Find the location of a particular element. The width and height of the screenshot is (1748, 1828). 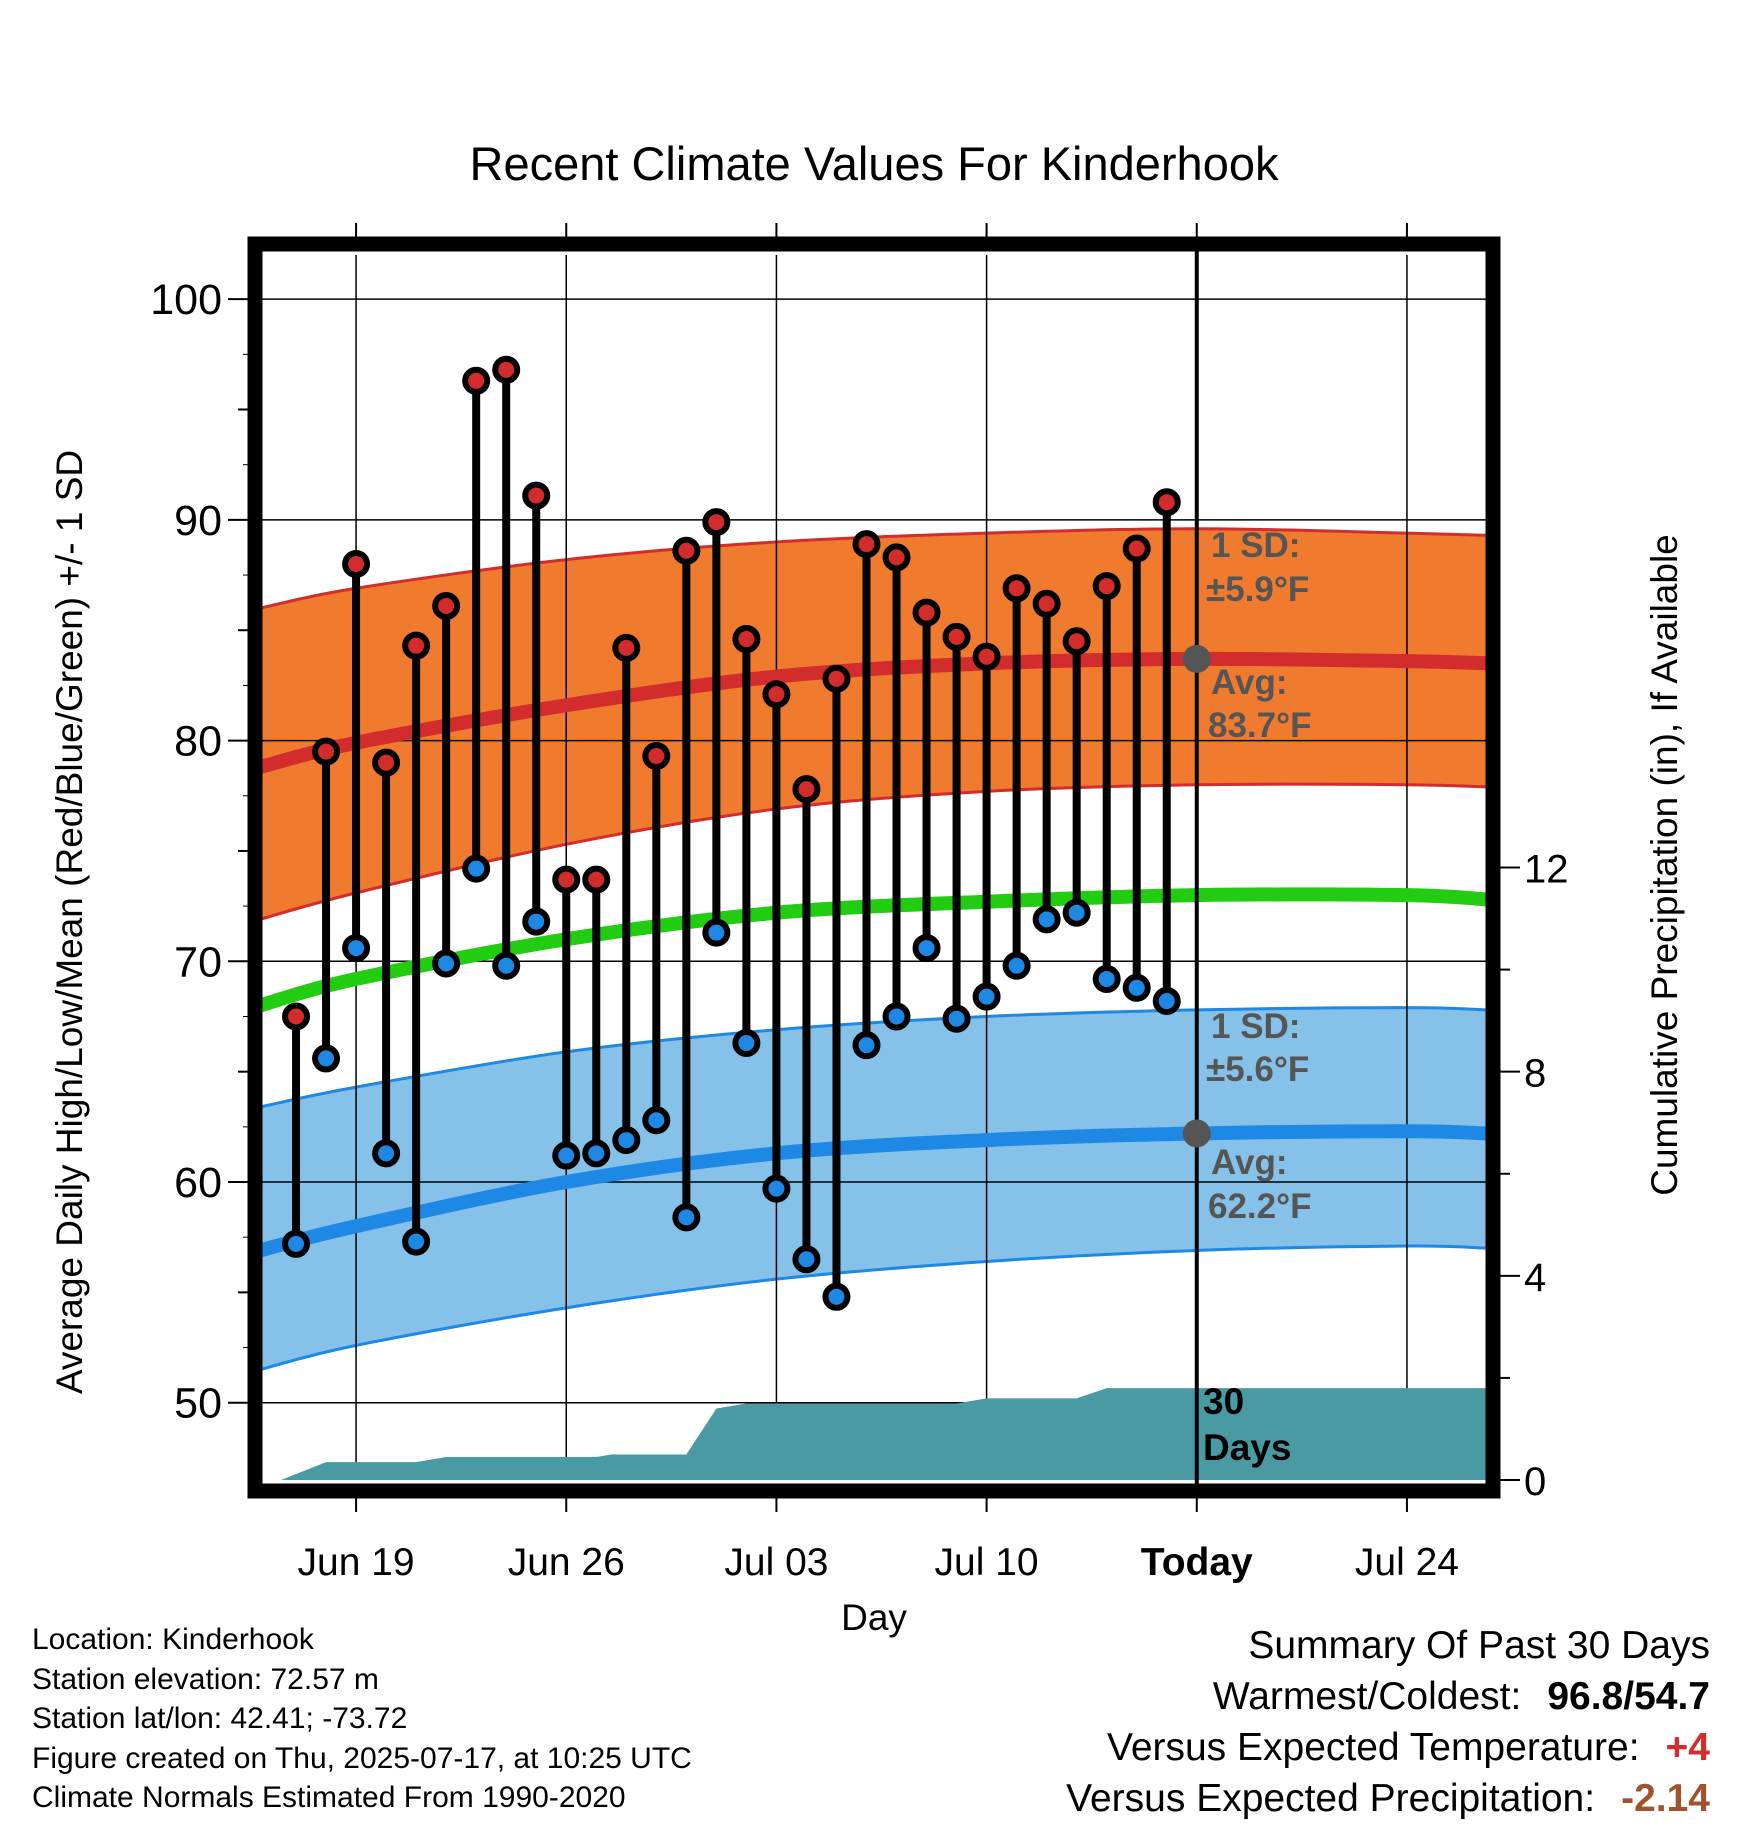

days-label: Days is located at coordinates (1247, 1447).